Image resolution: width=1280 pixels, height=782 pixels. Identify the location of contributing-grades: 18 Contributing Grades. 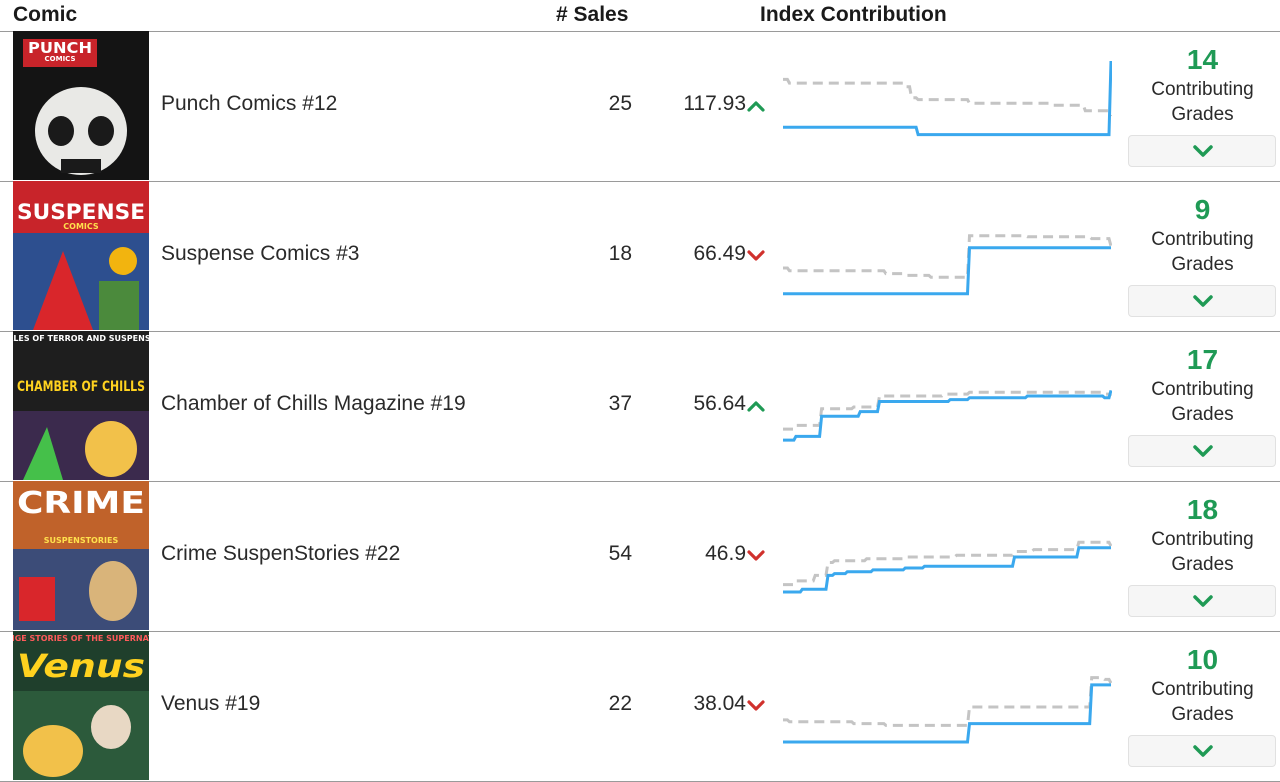
(1202, 535).